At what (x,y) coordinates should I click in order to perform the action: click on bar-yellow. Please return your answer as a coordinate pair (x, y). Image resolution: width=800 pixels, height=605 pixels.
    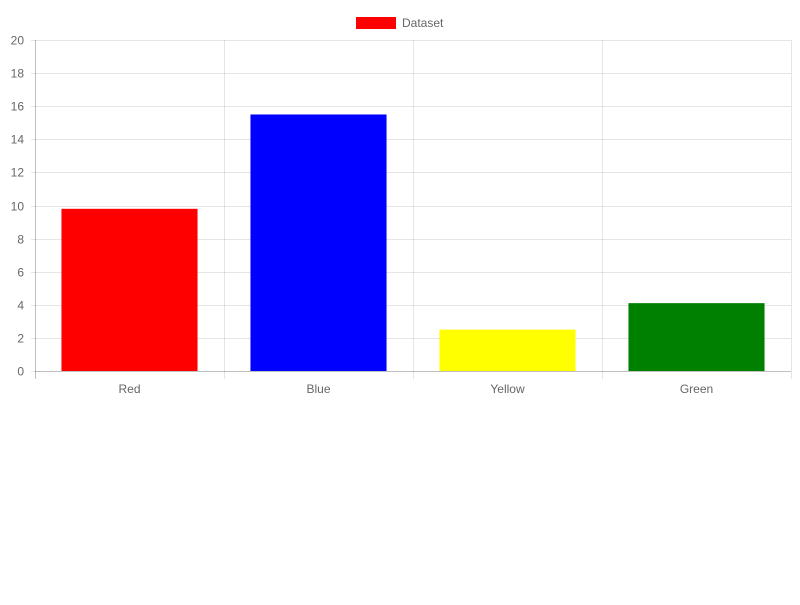
    Looking at the image, I should click on (507, 350).